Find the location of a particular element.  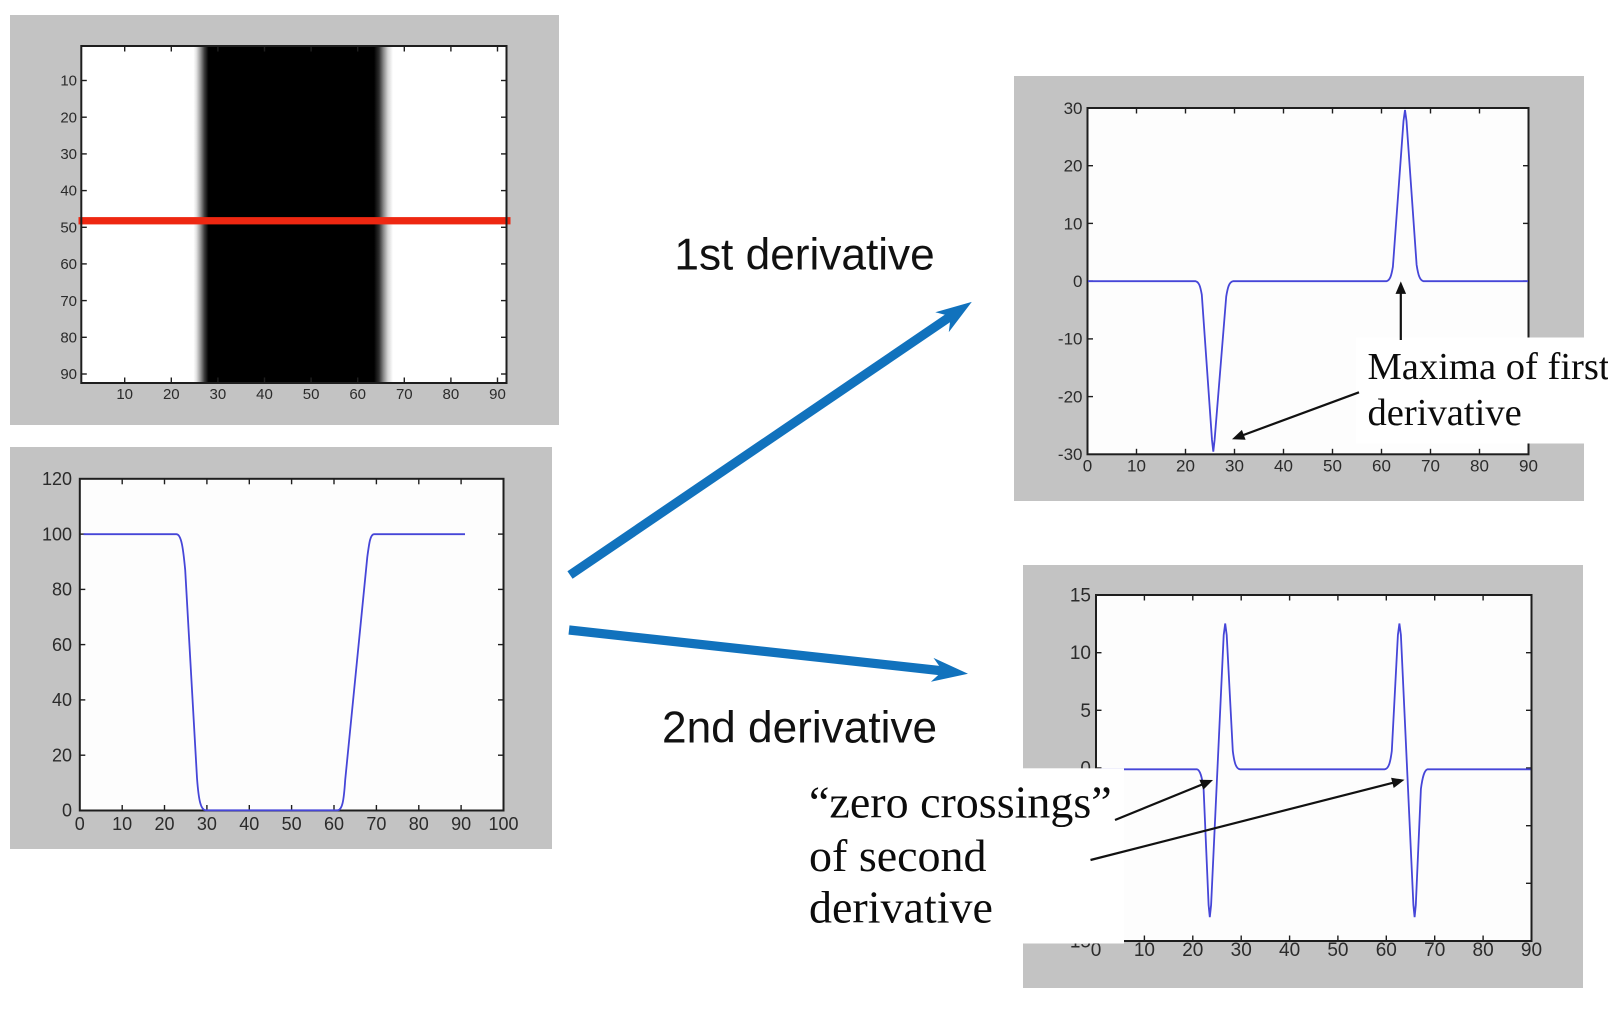

svg-text: 5 is located at coordinates (1085, 711).